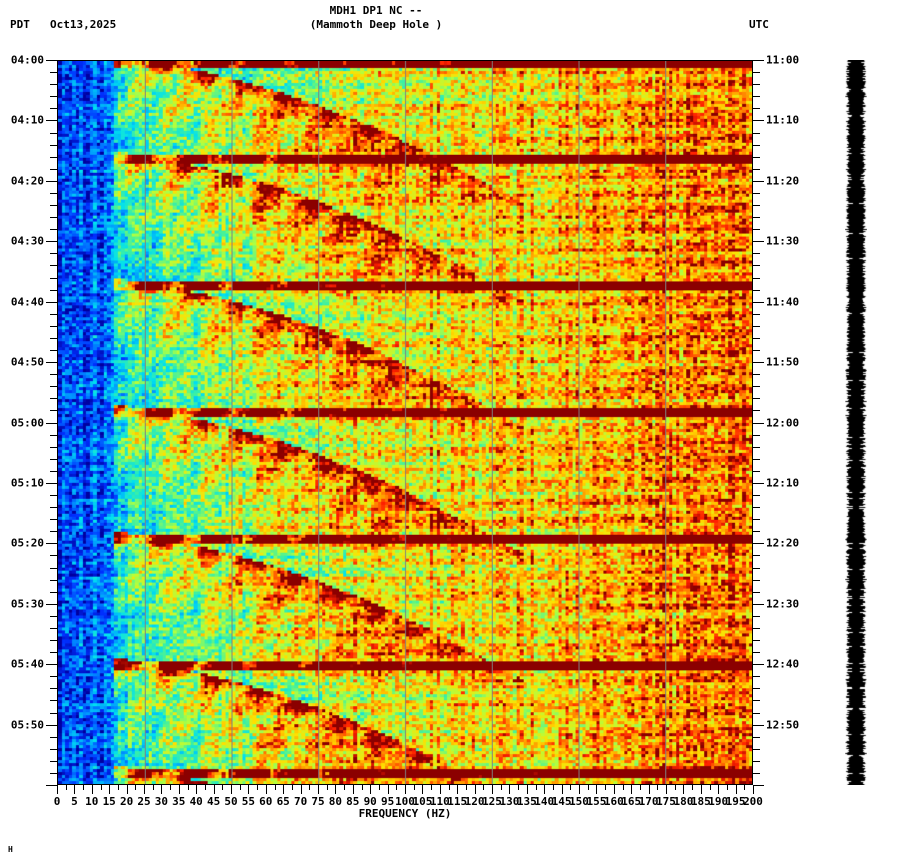 The image size is (902, 864). I want to click on time-label-local: 05:50, so click(27, 725).